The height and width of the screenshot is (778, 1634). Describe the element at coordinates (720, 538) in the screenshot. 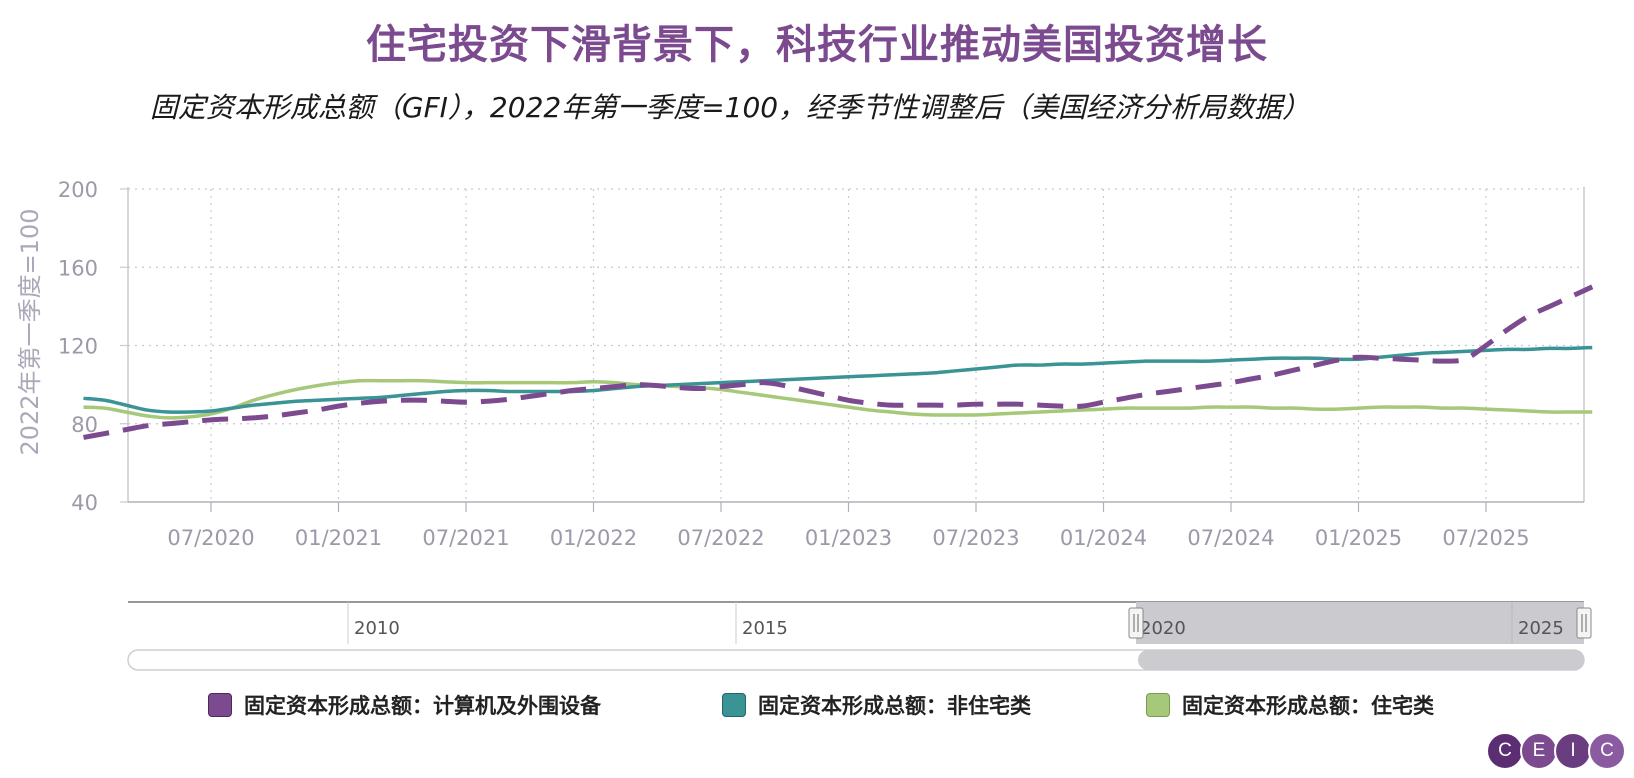

I see `x-tick-label: 07/2022` at that location.